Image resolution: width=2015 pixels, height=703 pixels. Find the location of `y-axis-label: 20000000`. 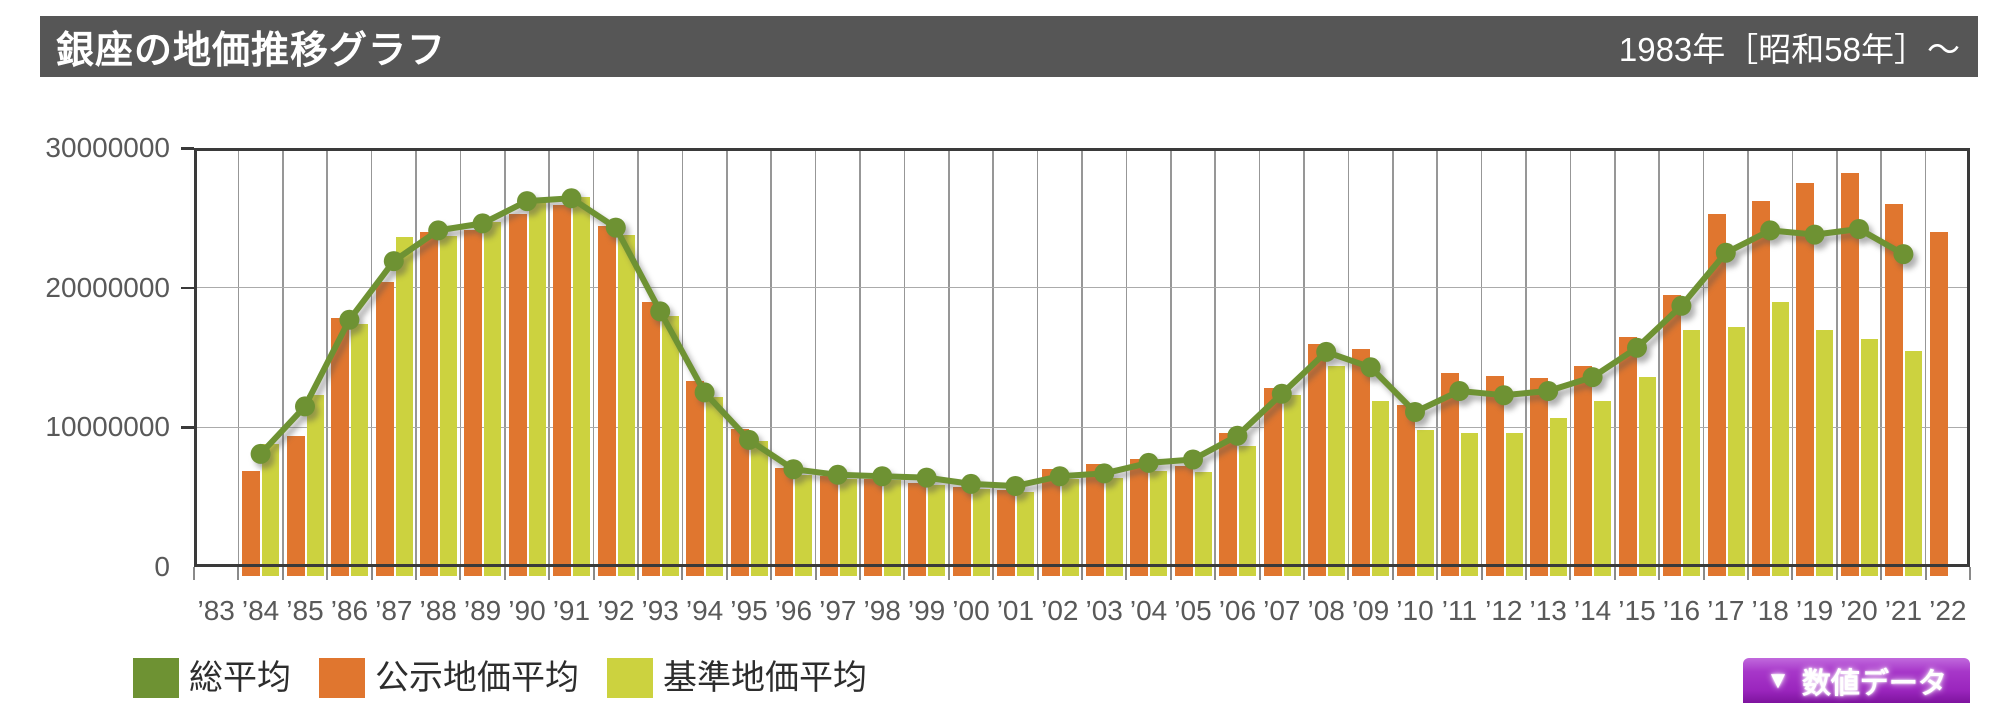

y-axis-label: 20000000 is located at coordinates (107, 287).